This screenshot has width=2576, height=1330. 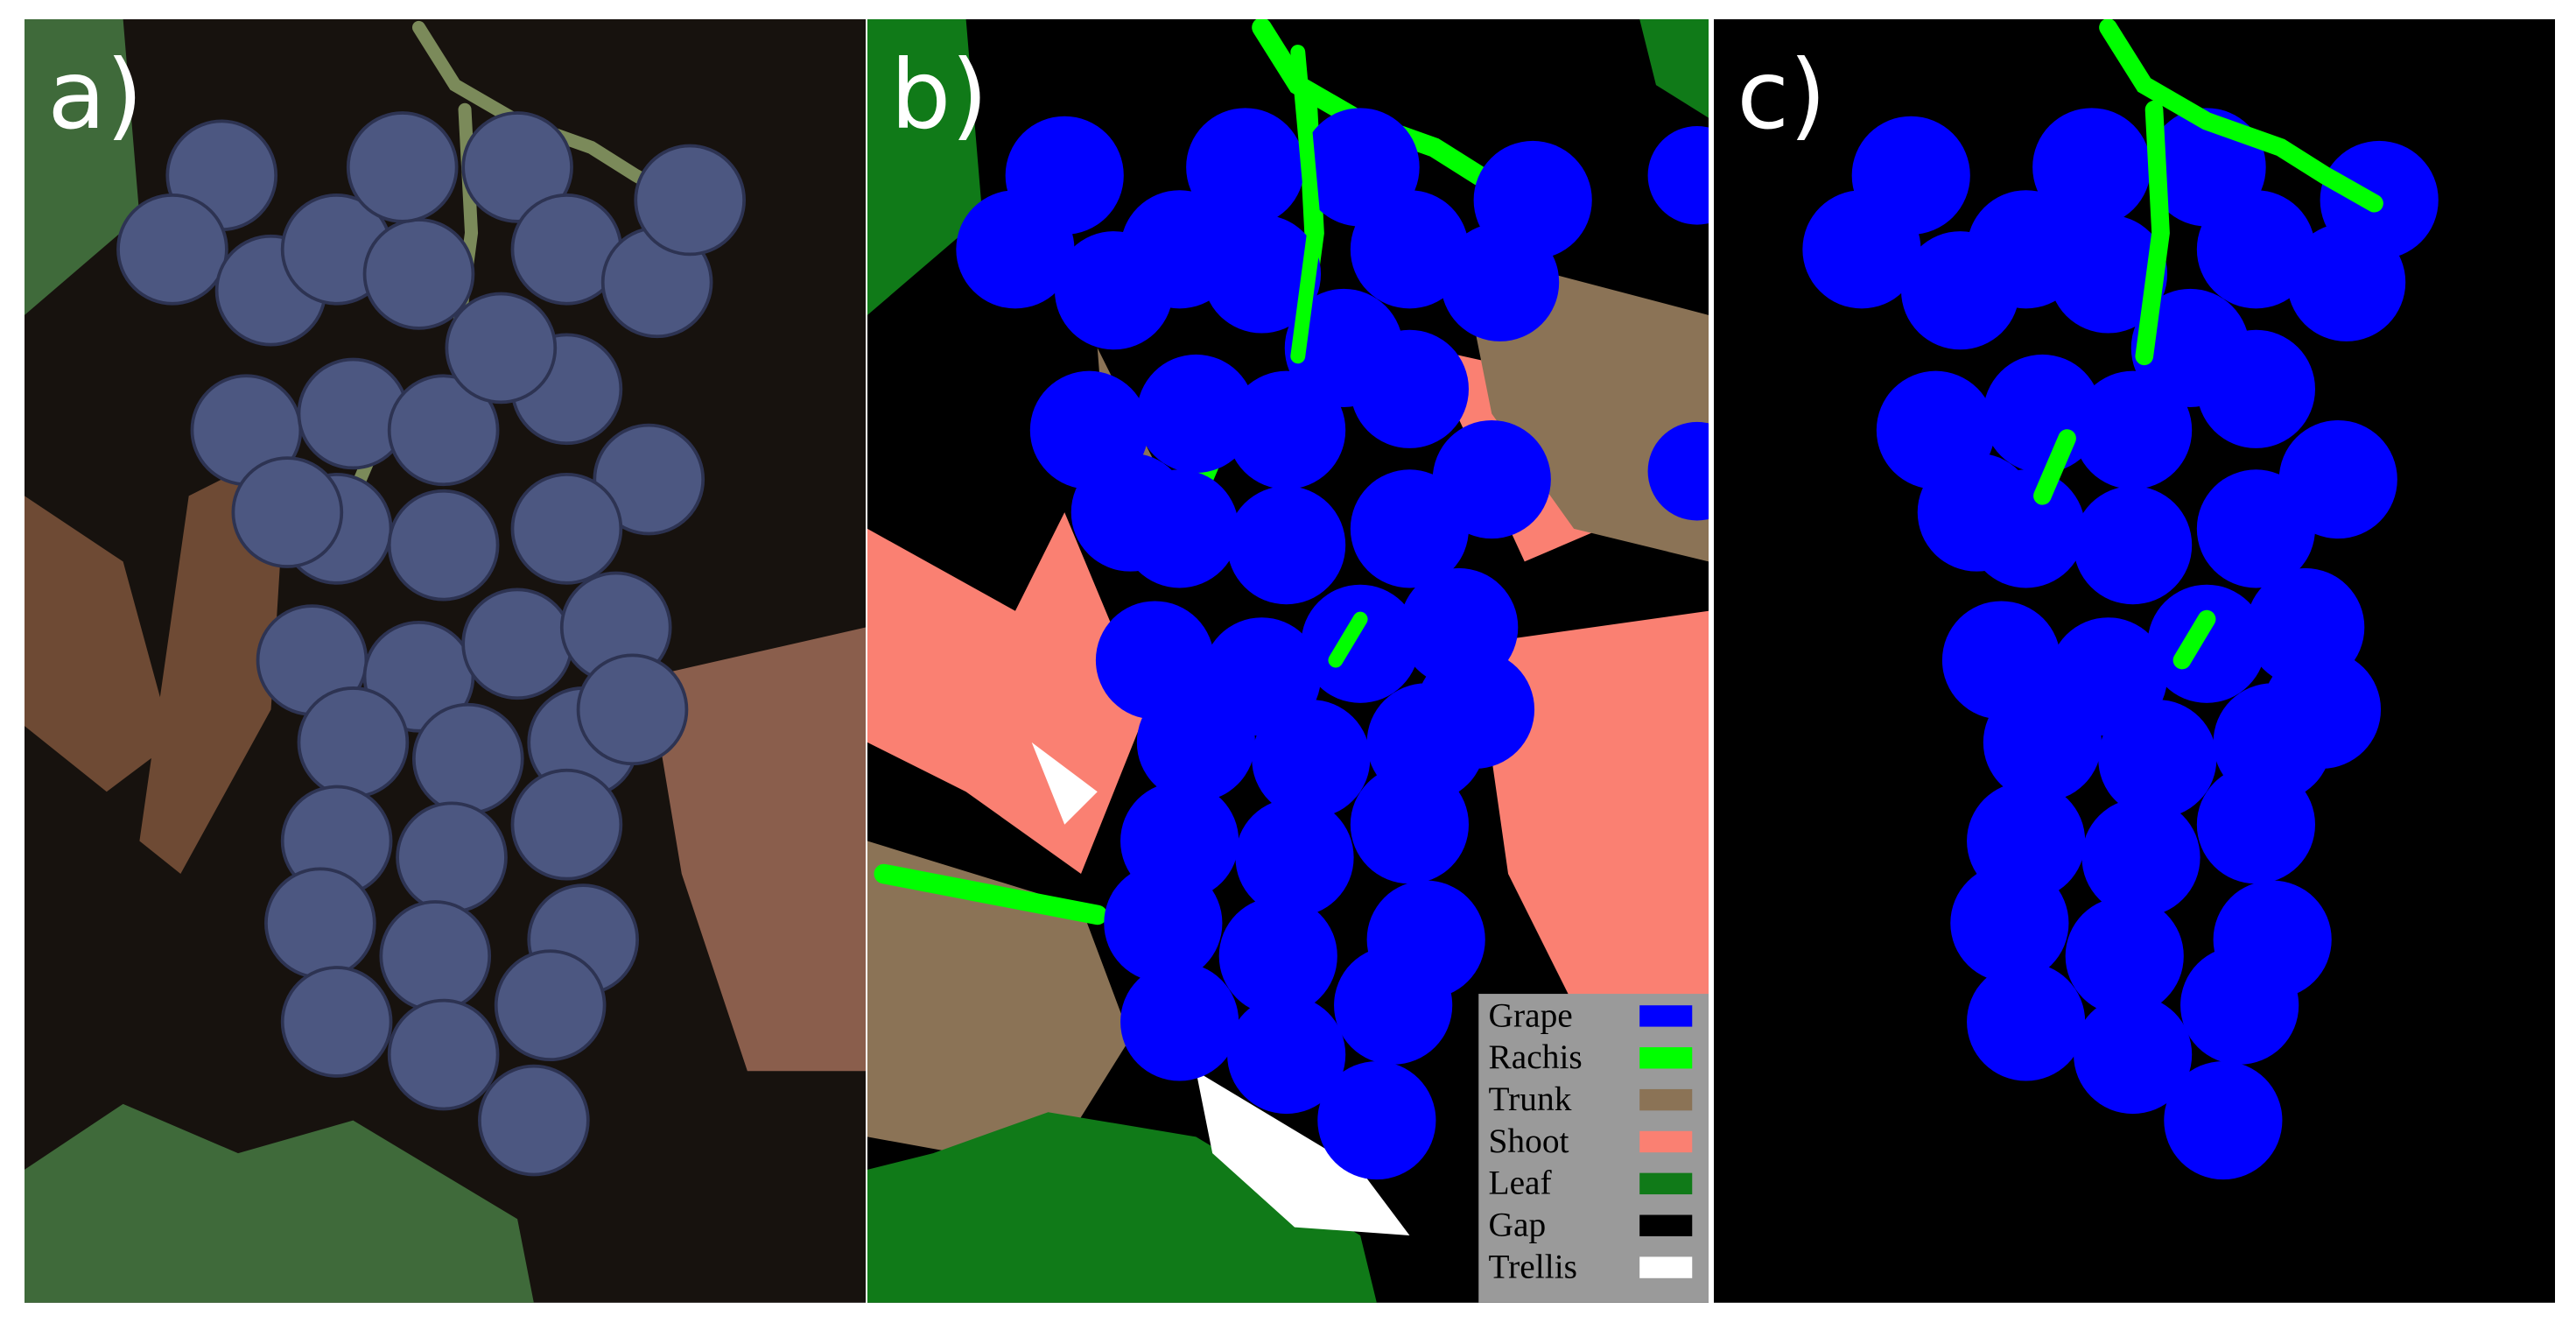 I want to click on legend-label: Leaf, so click(x=1521, y=1183).